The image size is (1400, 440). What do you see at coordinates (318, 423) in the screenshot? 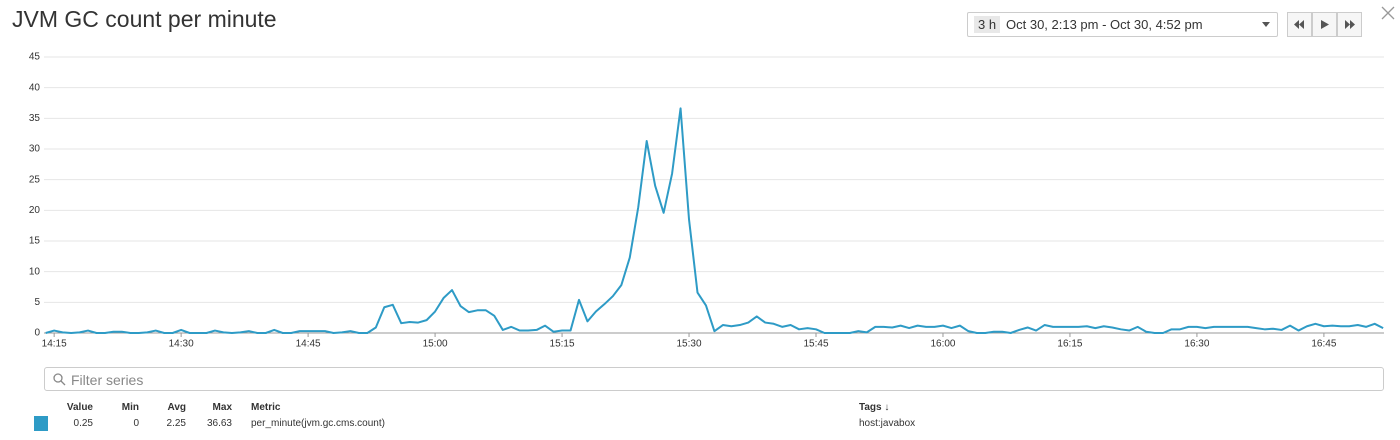
I see `legend-metric: per_minute(jvm.gc.cms.count)` at bounding box center [318, 423].